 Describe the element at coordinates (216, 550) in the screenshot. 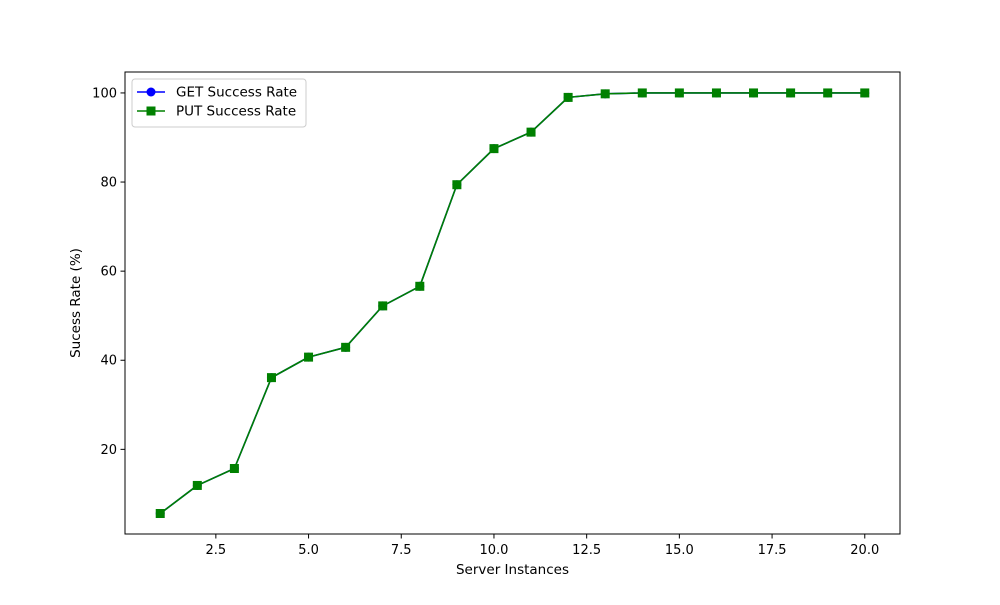

I see `x-tick-label: 2.5` at that location.